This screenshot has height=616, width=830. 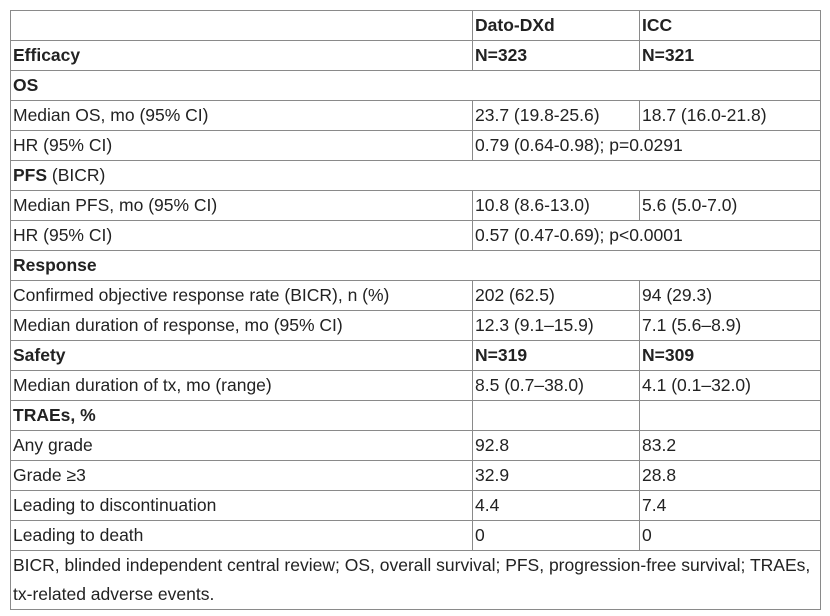 I want to click on response-heading-row: Response, so click(x=415, y=265).